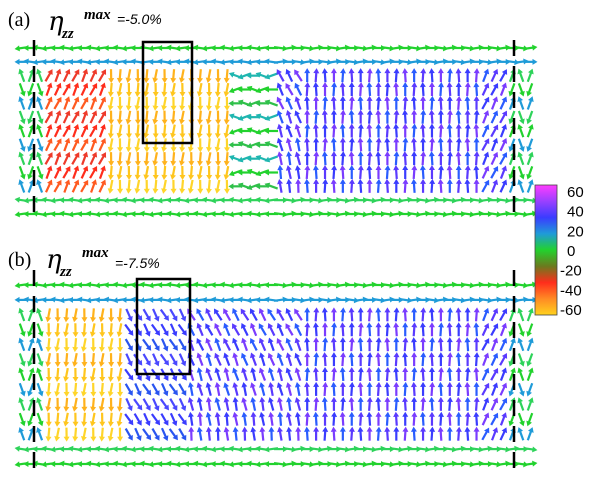 This screenshot has height=477, width=595. What do you see at coordinates (54, 260) in the screenshot?
I see `panel-b-eta-symbol: η` at bounding box center [54, 260].